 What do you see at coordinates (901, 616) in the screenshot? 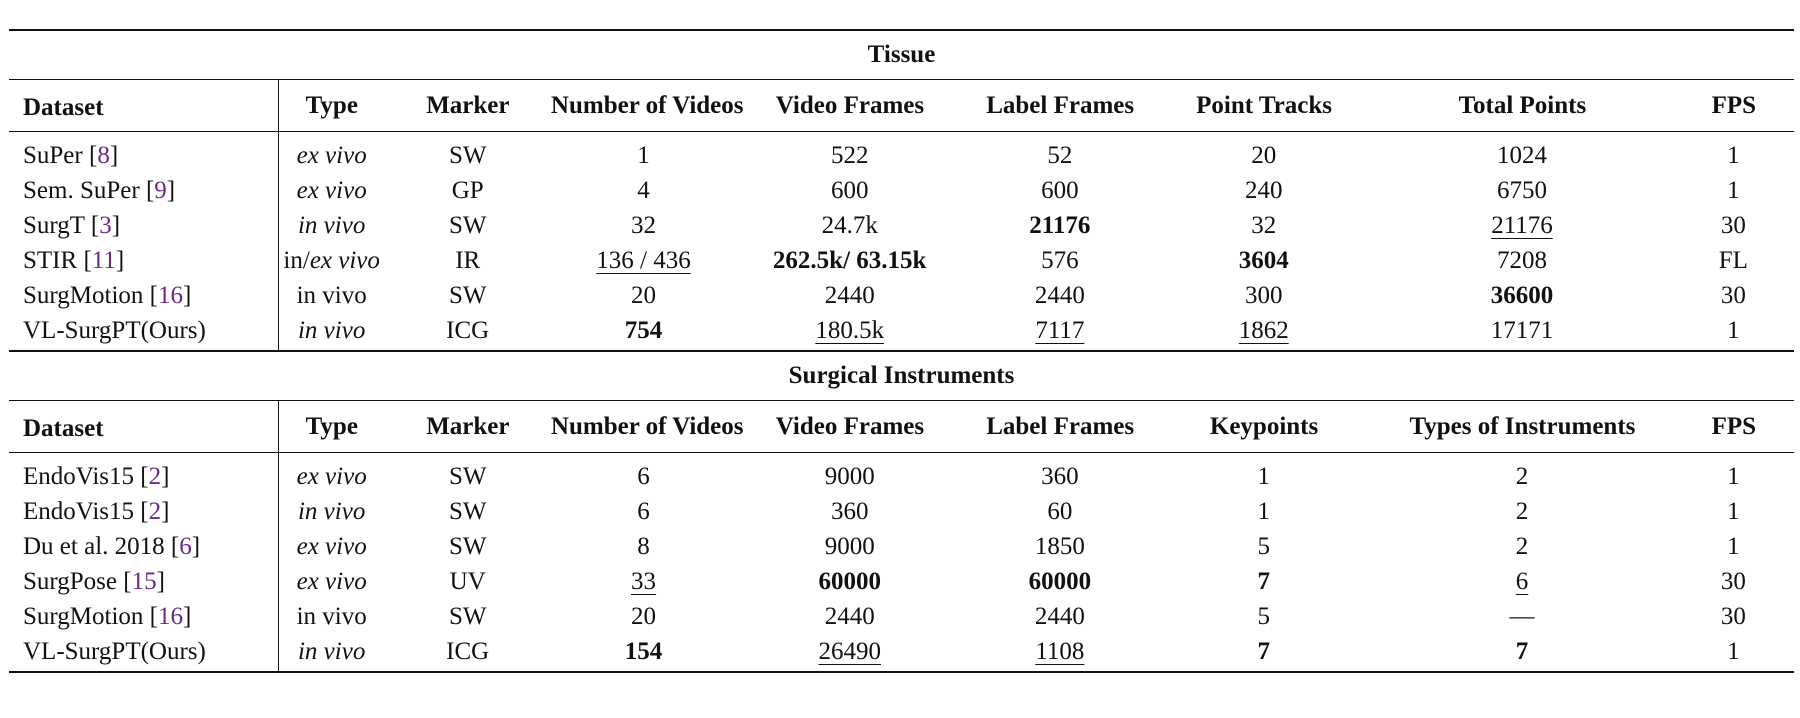
I see `table-row: SurgMotion [16] in vivo SW 20 2440 2440 5 — 30` at bounding box center [901, 616].